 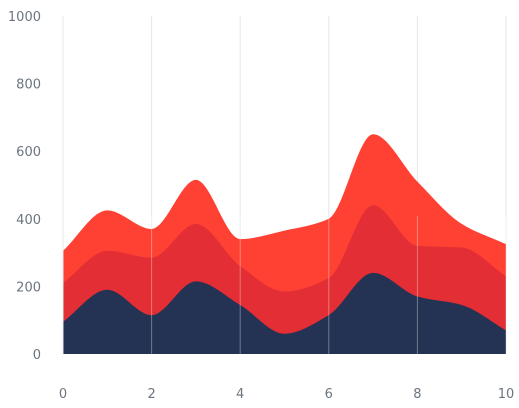 What do you see at coordinates (28, 220) in the screenshot?
I see `y-tick-label-400: 400` at bounding box center [28, 220].